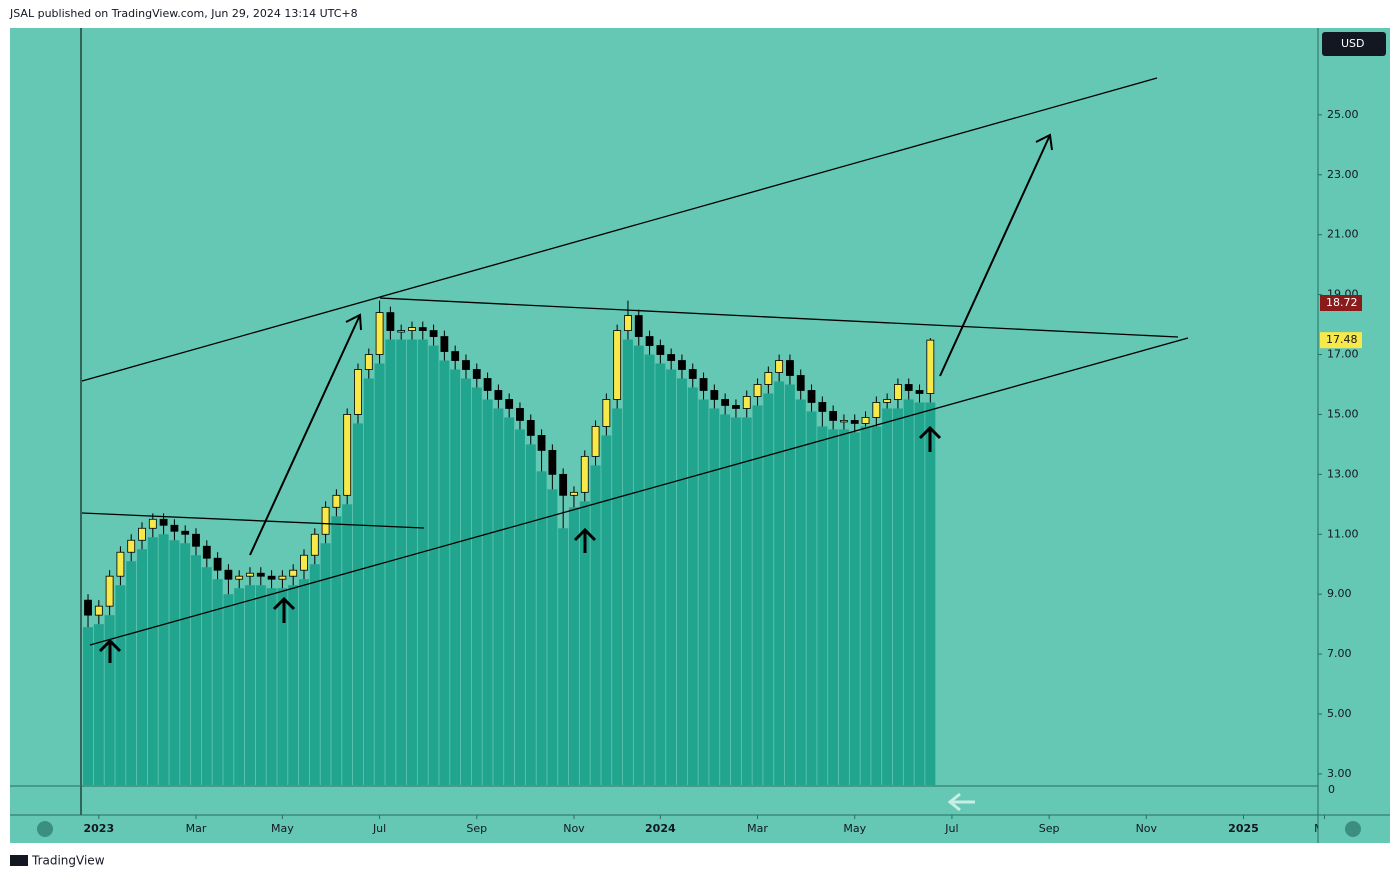  What do you see at coordinates (1353, 829) in the screenshot?
I see `scroll-right-button` at bounding box center [1353, 829].